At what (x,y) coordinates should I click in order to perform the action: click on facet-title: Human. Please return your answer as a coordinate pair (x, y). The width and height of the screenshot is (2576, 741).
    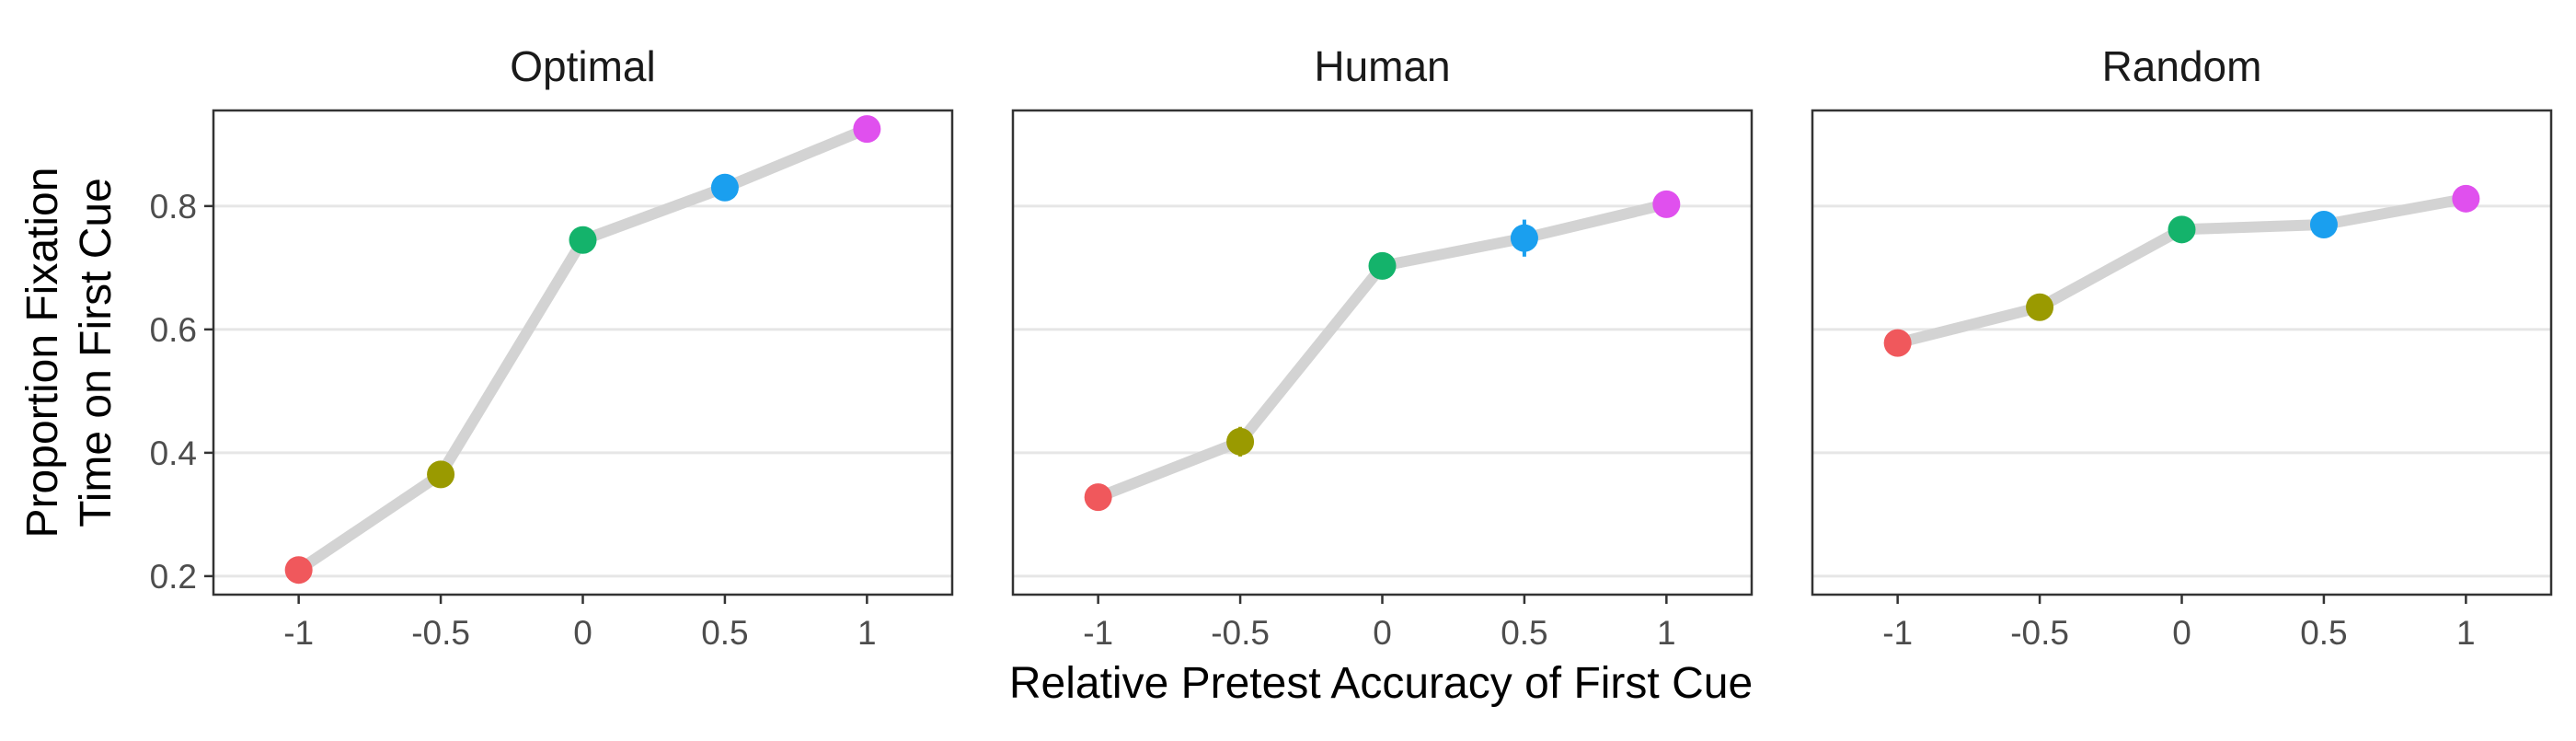
    Looking at the image, I should click on (1382, 66).